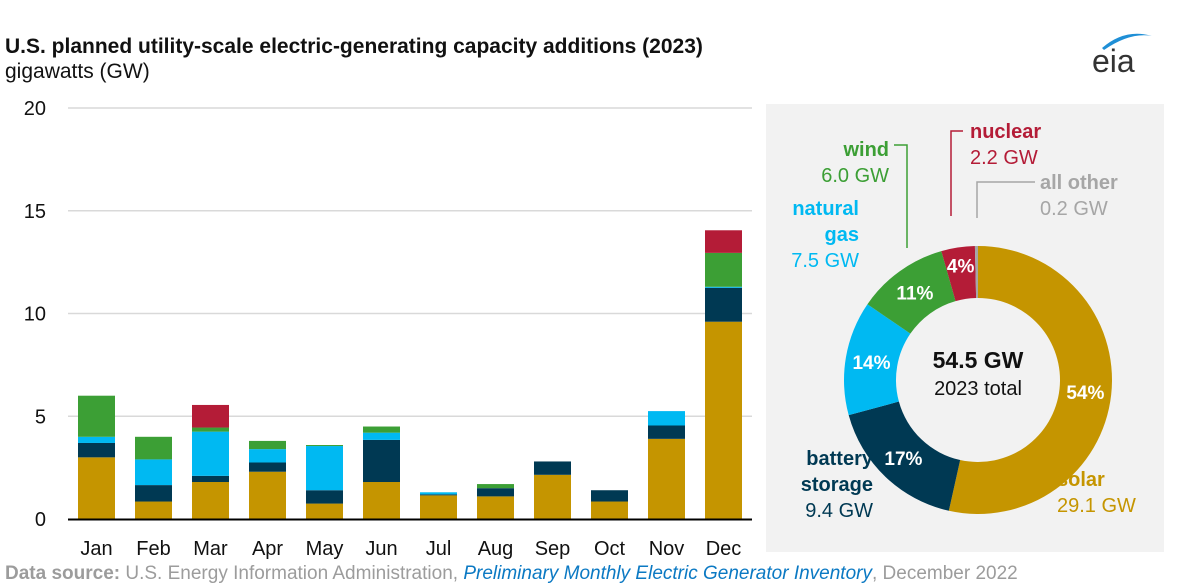 This screenshot has height=585, width=1185. What do you see at coordinates (553, 549) in the screenshot?
I see `x-tick-label: Sep` at bounding box center [553, 549].